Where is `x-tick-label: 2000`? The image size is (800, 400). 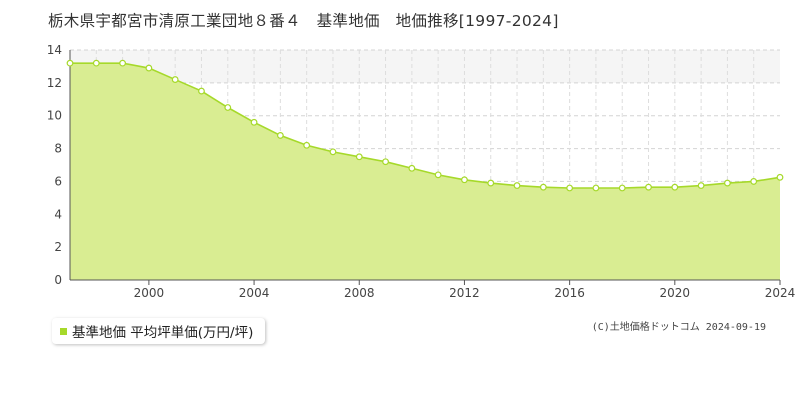
x-tick-label: 2000 is located at coordinates (149, 293).